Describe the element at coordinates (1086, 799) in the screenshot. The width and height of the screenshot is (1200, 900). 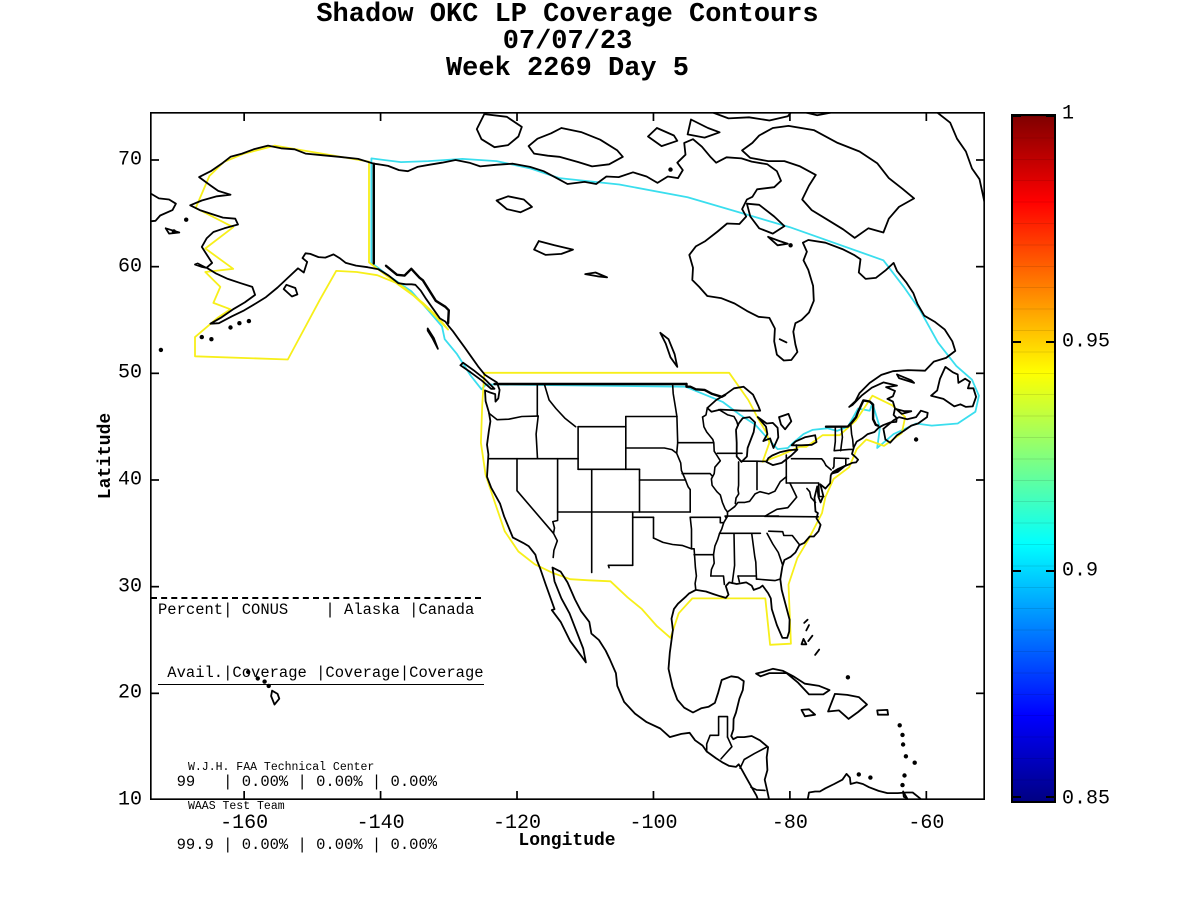
I see `colorbar-tick-label: 0.85` at that location.